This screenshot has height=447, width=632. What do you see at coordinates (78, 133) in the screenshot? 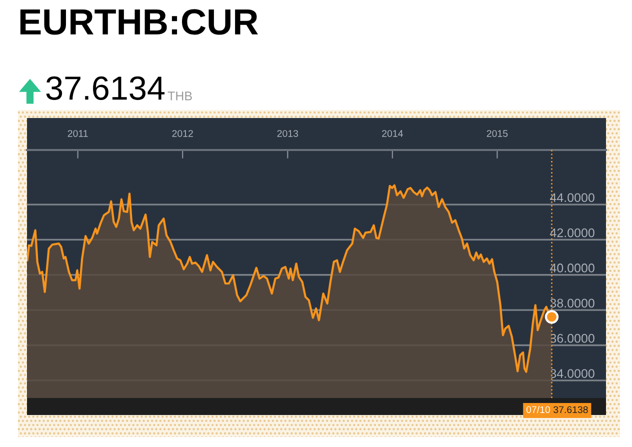
I see `x-tick-label: 2011` at bounding box center [78, 133].